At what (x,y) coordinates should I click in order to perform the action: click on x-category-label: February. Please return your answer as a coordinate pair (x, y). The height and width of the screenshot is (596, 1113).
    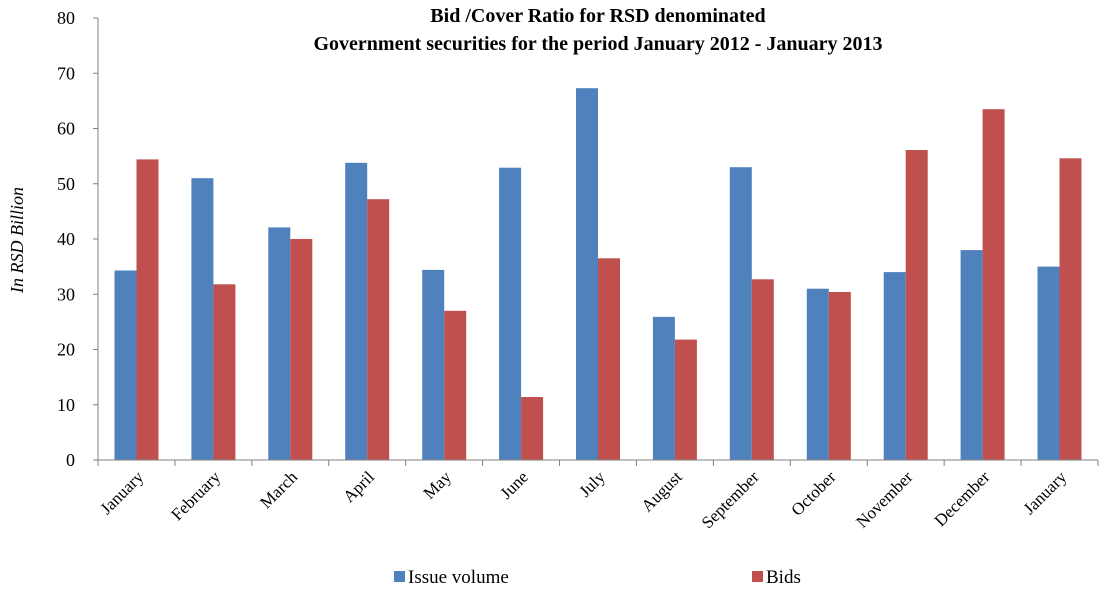
    Looking at the image, I should click on (195, 495).